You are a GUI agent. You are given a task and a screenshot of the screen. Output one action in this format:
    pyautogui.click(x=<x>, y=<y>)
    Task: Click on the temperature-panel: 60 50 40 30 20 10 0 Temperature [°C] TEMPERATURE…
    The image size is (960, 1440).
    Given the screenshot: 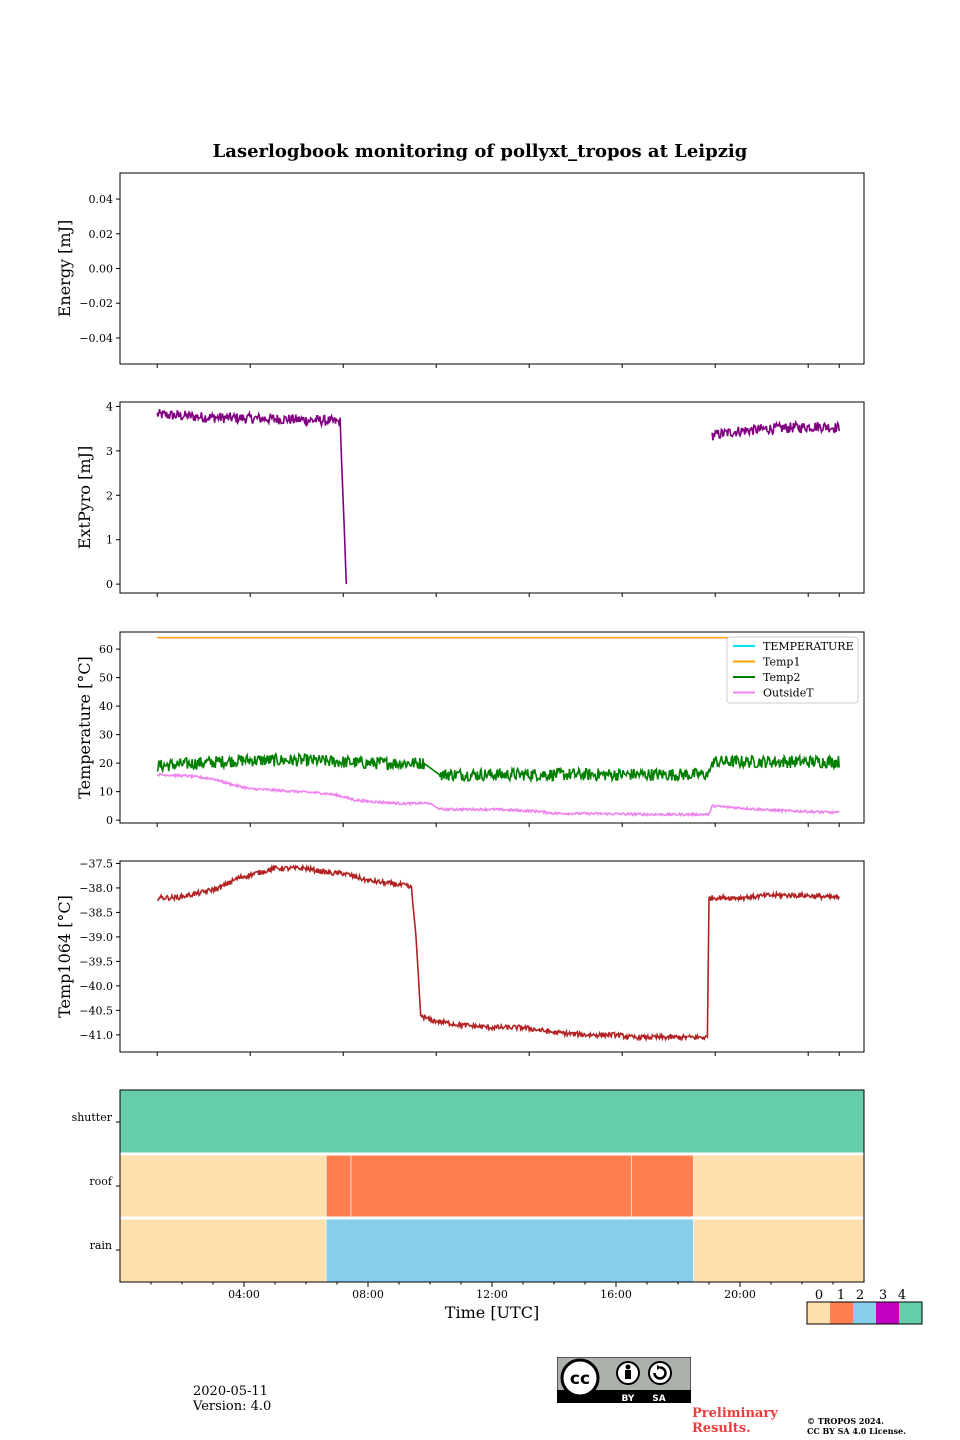 What is the action you would take?
    pyautogui.click(x=470, y=729)
    